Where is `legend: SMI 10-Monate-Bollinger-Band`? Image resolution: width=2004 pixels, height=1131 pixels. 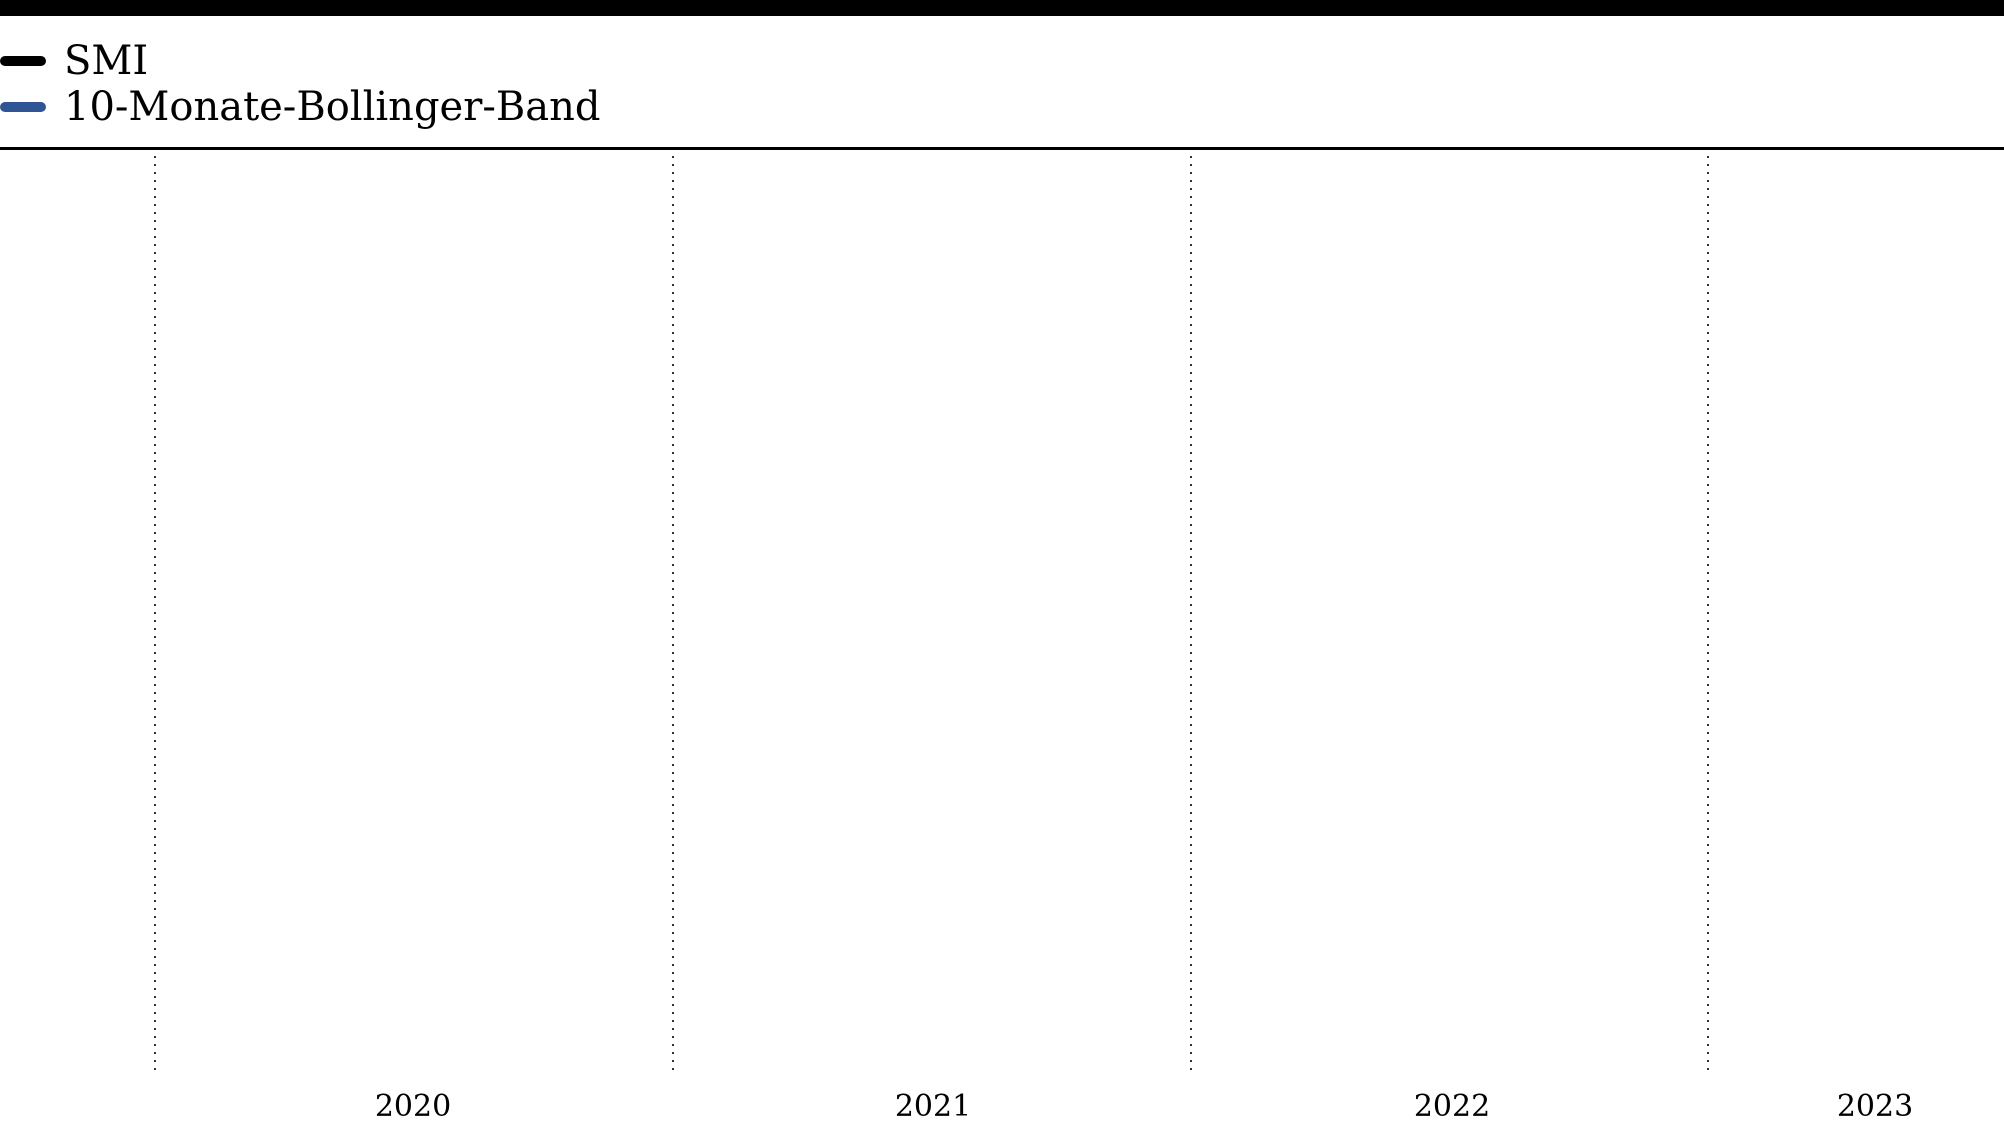
legend: SMI 10-Monate-Bollinger-Band is located at coordinates (300, 84).